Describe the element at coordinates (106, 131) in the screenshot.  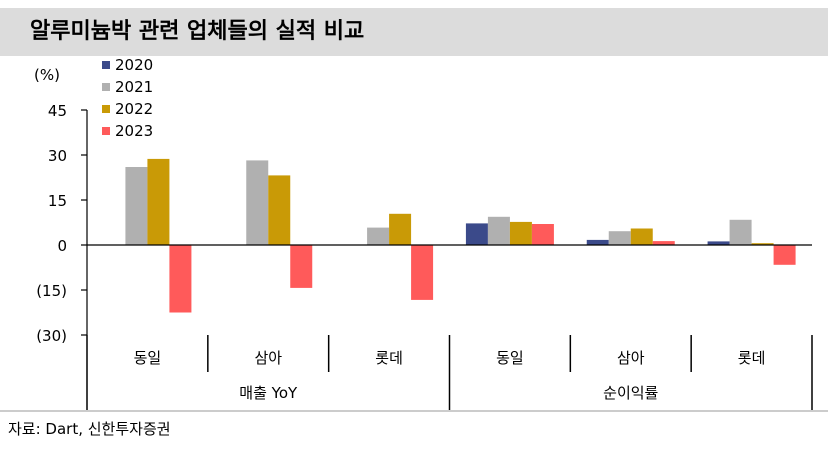
I see `legend-swatch-2023` at that location.